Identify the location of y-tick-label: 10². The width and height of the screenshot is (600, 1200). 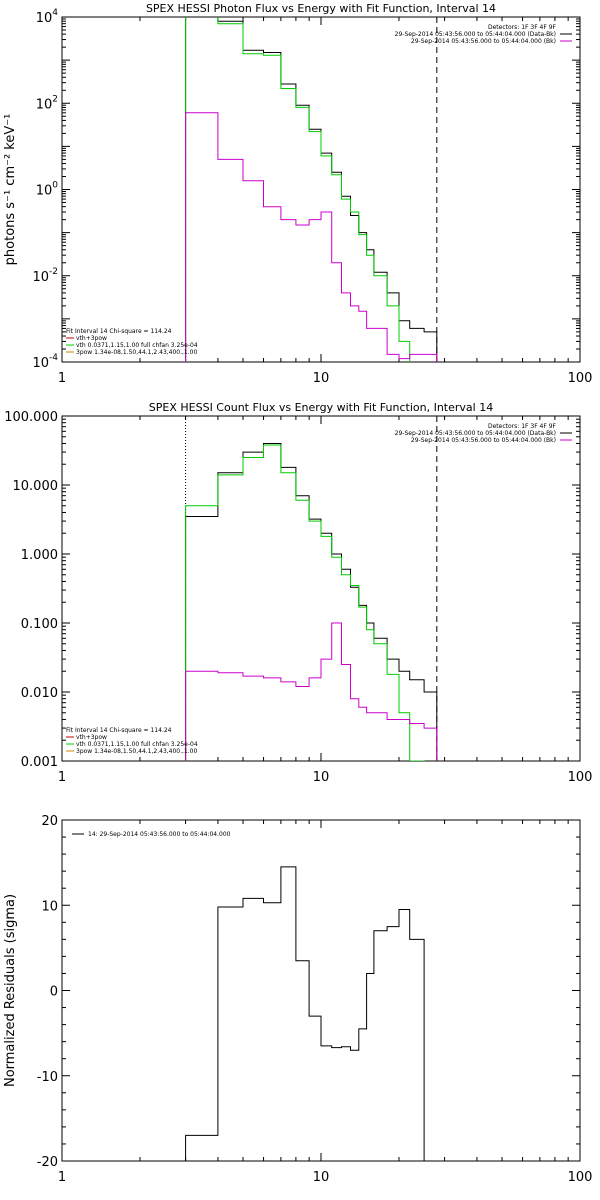
(47, 103).